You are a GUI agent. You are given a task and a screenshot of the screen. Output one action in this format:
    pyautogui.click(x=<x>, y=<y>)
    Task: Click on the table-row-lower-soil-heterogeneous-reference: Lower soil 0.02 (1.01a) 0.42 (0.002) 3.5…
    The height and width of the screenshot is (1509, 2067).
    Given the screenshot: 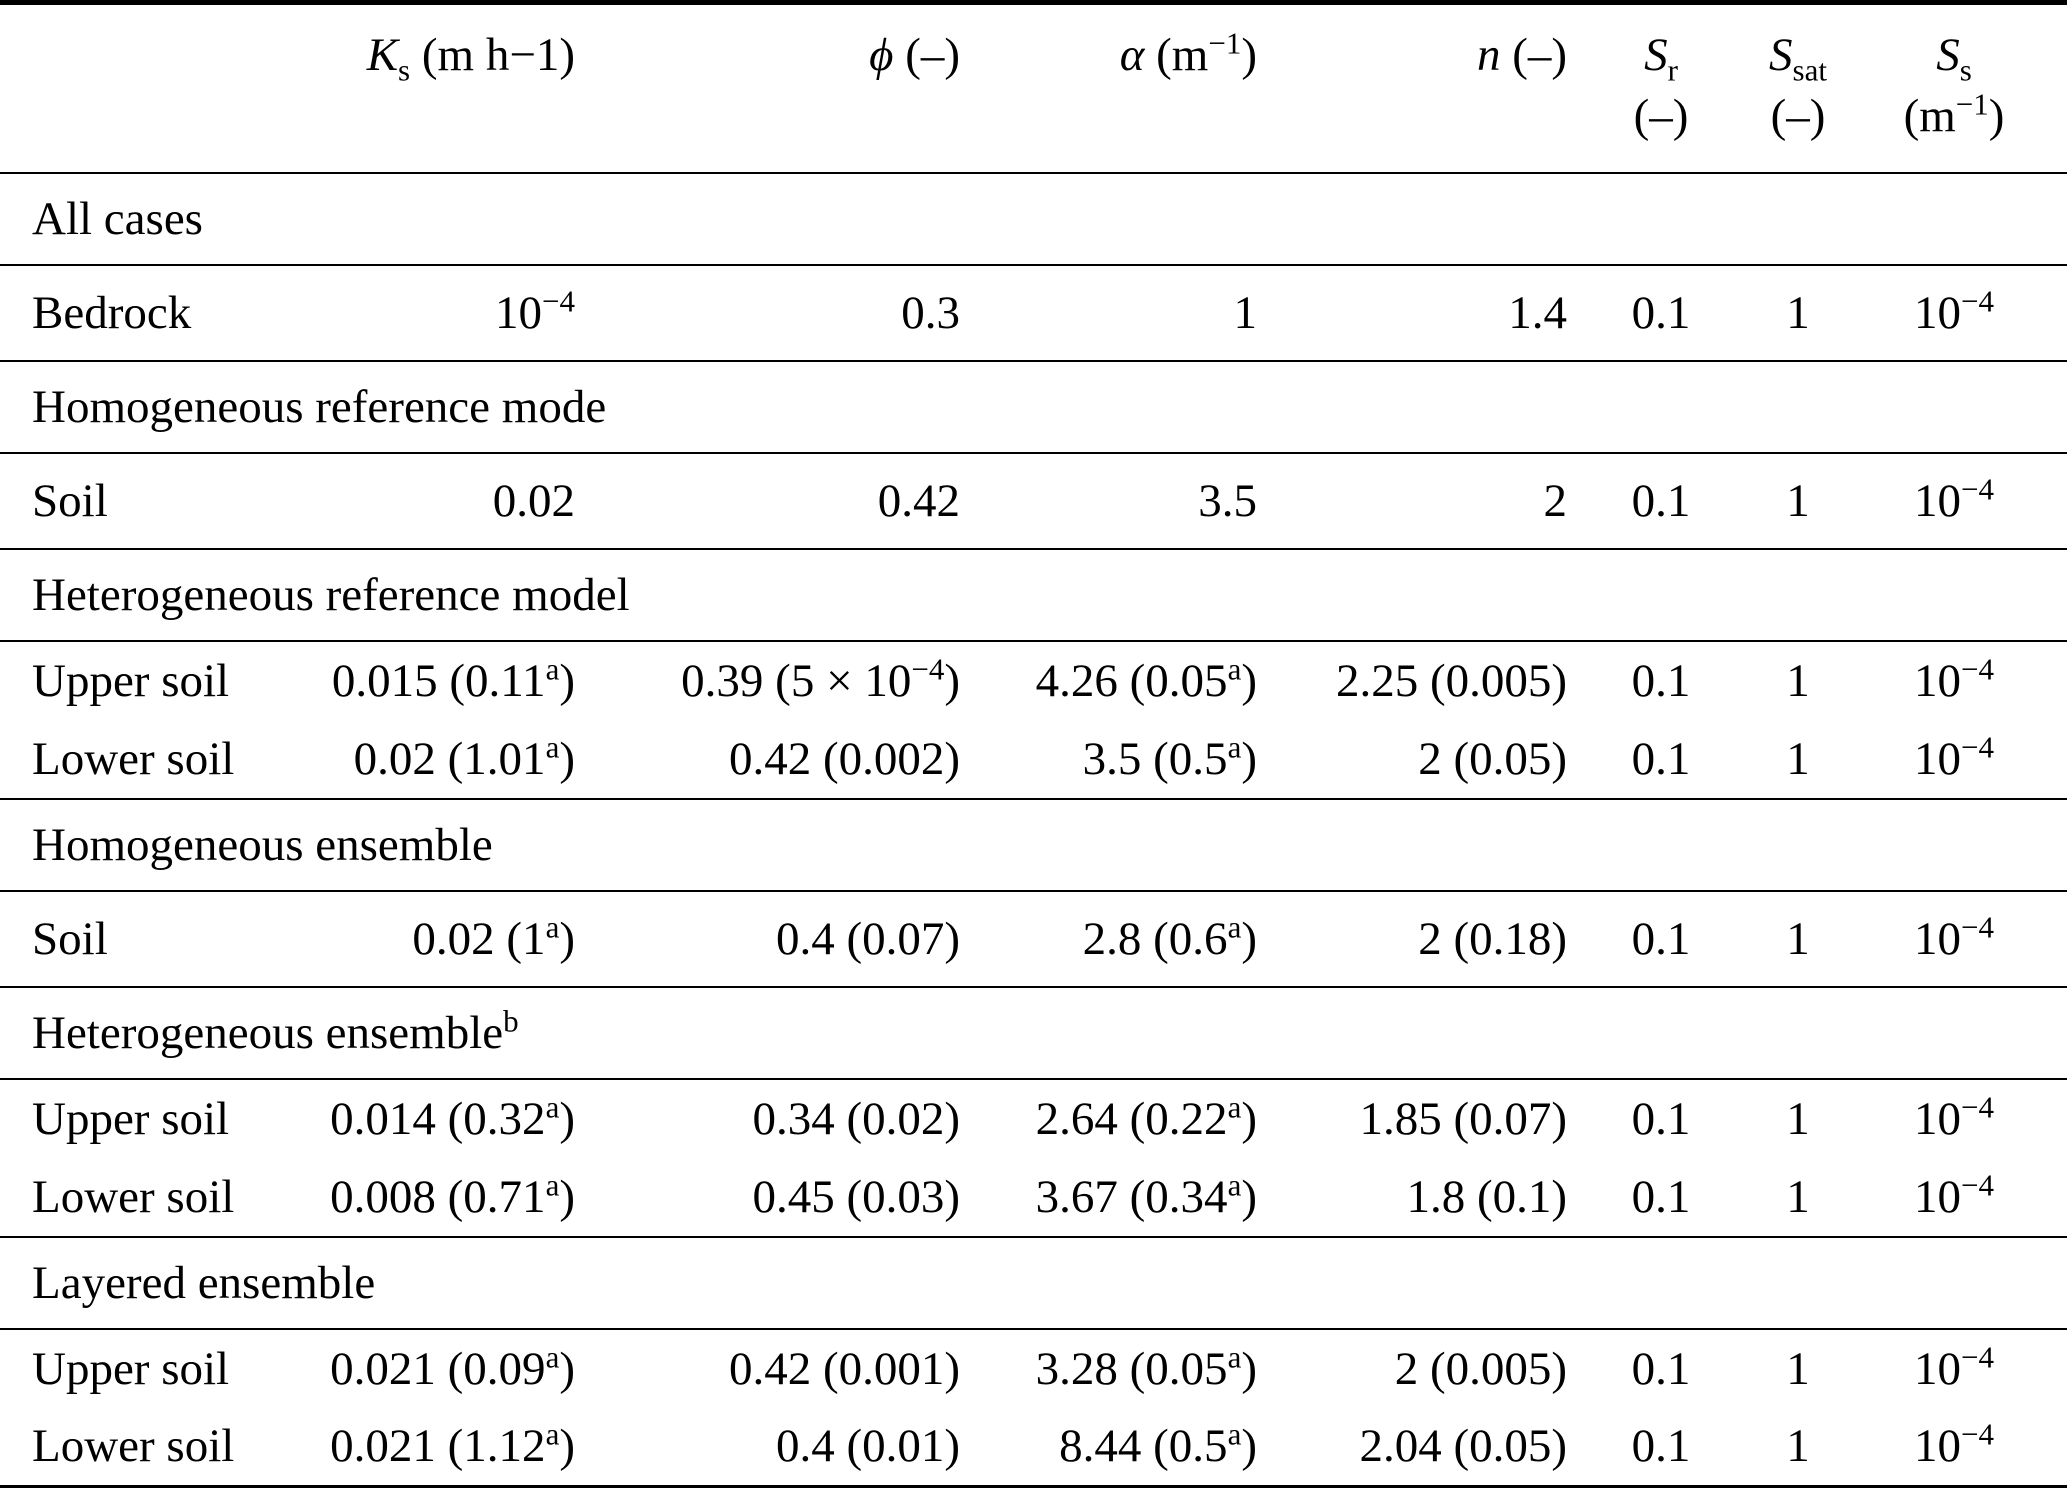 What is the action you would take?
    pyautogui.click(x=1033, y=759)
    